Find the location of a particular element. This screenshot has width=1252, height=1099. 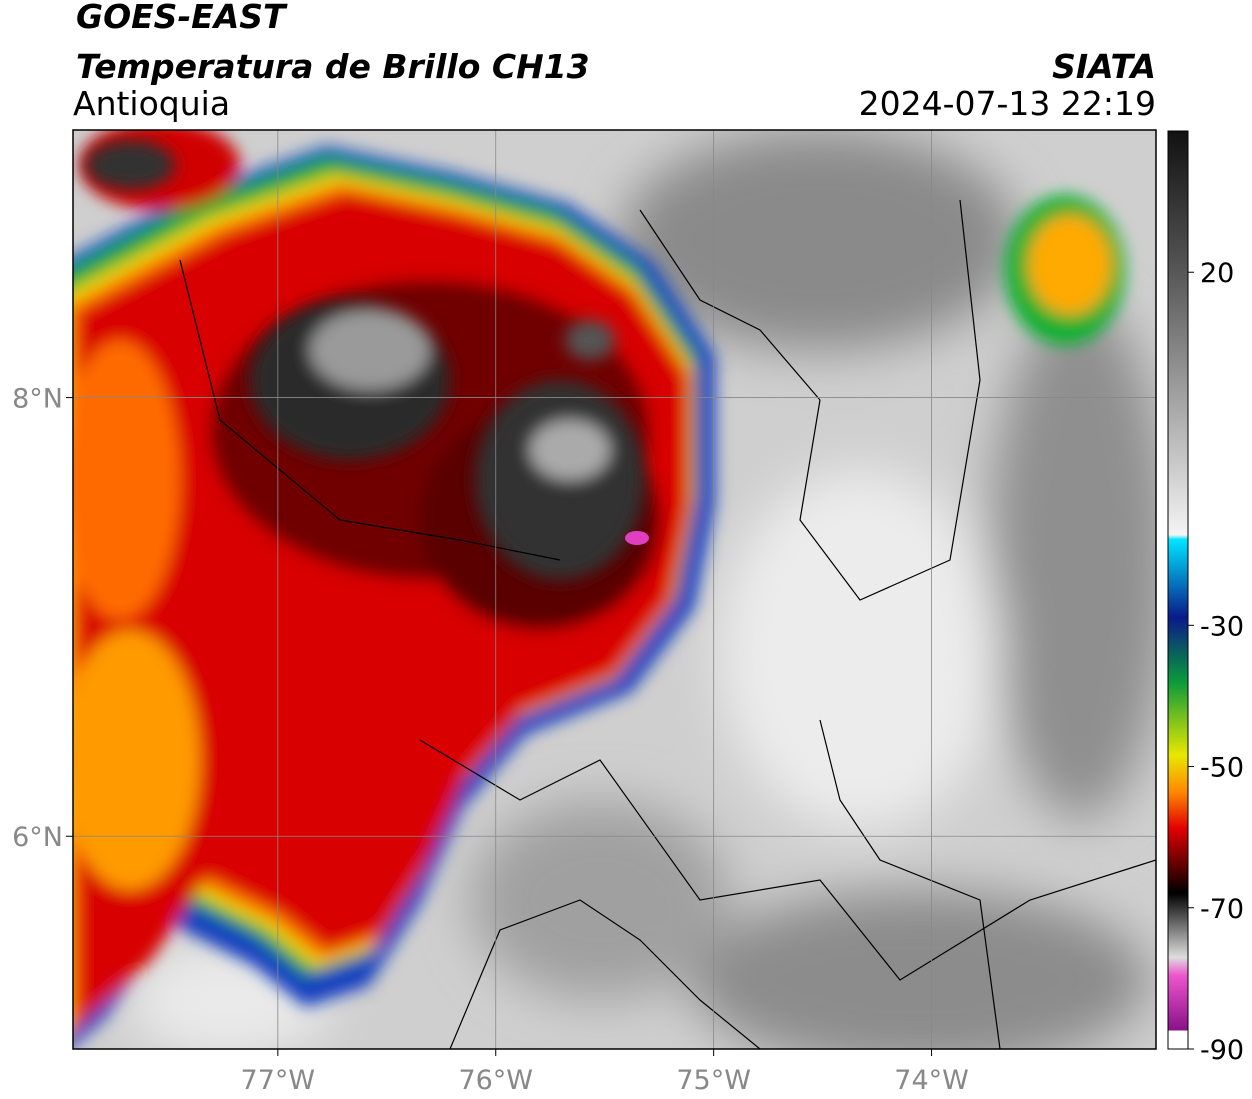

source: SIATA is located at coordinates (1104, 66).